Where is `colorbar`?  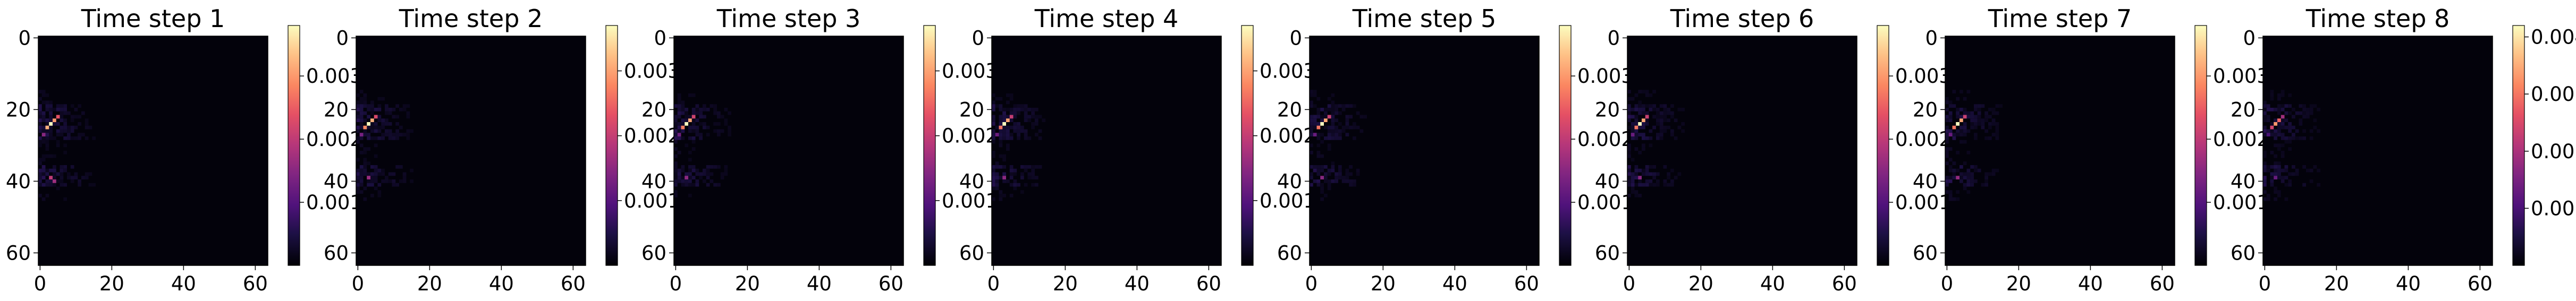 colorbar is located at coordinates (611, 145).